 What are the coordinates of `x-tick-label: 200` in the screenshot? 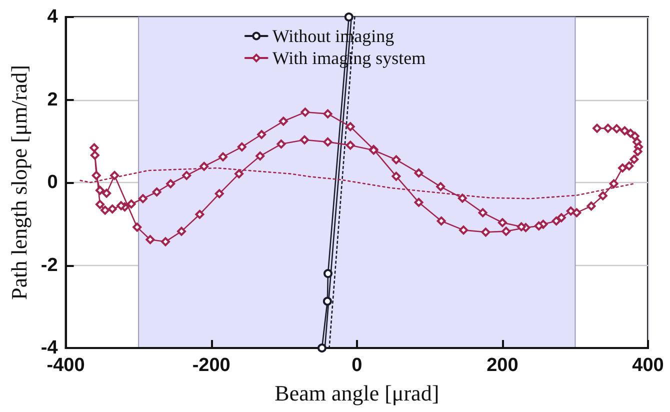 It's located at (502, 365).